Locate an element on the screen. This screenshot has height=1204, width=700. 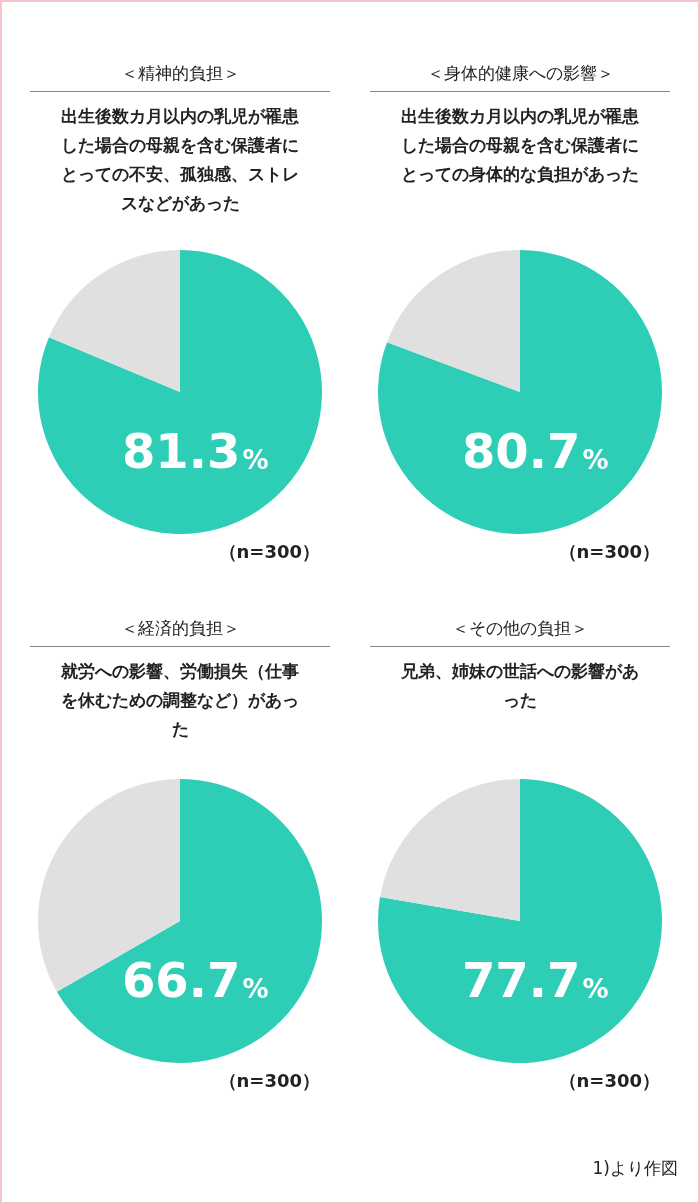
data-label: 77.7% is located at coordinates (535, 980).